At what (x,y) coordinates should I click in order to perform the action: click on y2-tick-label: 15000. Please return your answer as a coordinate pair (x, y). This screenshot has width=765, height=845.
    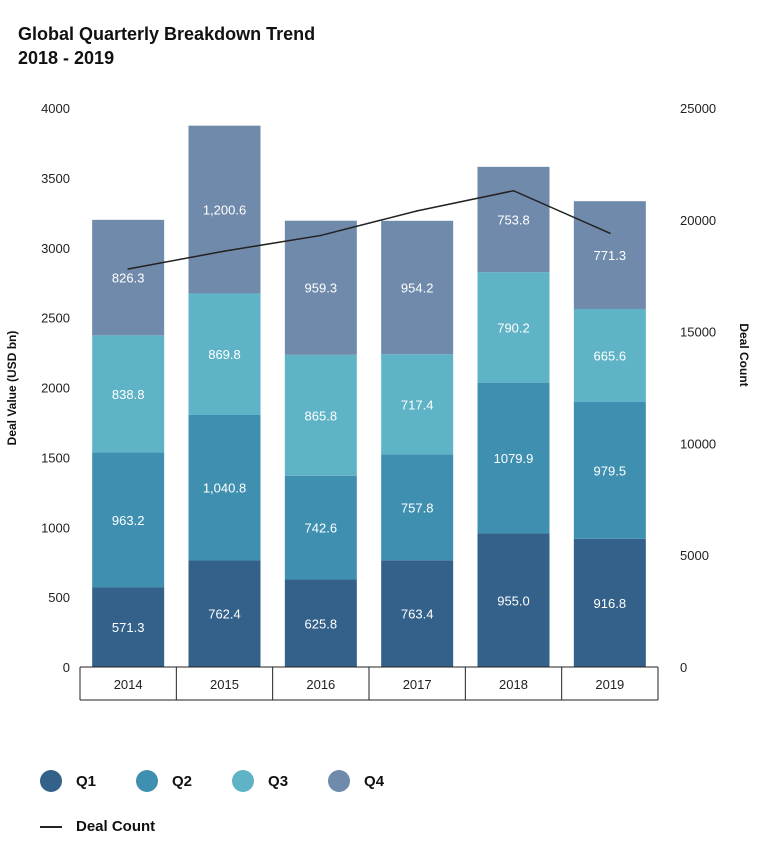
    Looking at the image, I should click on (698, 332).